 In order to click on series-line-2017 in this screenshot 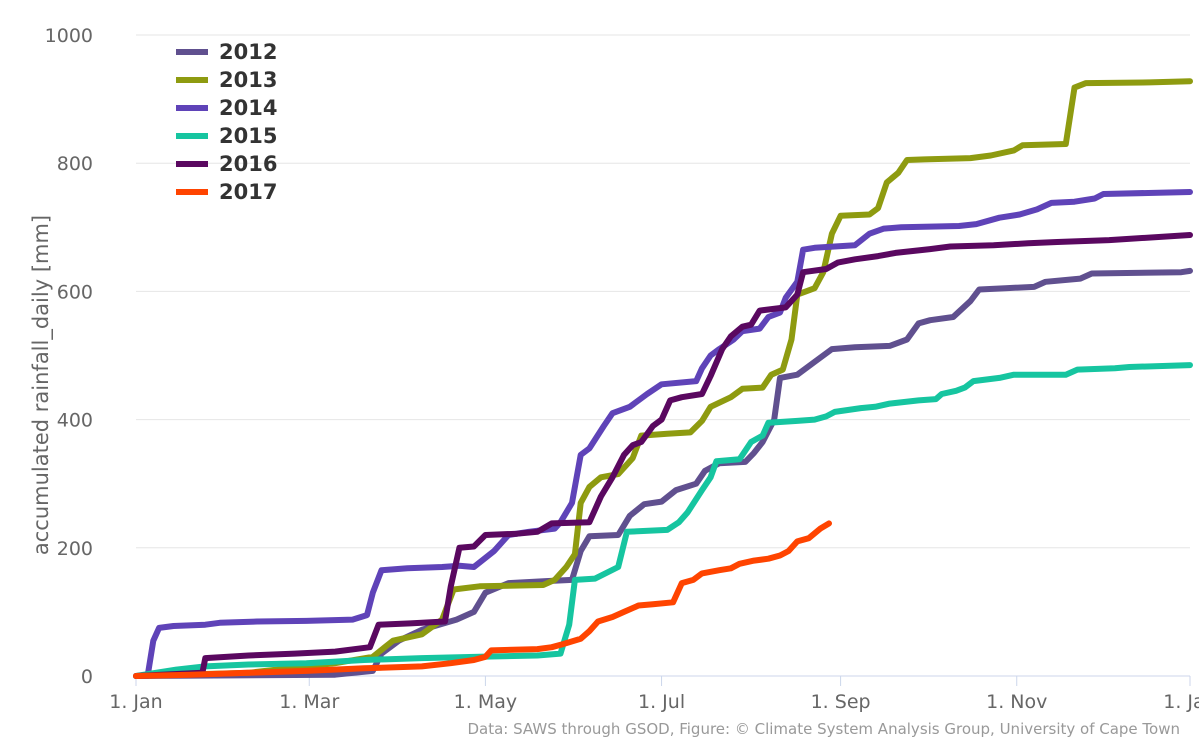, I will do `click(482, 599)`.